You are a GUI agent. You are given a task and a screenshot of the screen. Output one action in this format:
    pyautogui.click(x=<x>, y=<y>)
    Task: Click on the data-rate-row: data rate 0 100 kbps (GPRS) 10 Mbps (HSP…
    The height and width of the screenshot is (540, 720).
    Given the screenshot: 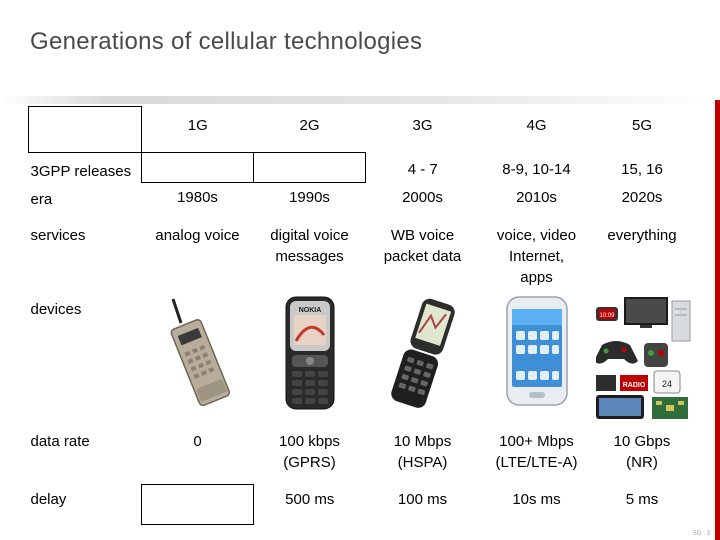 What is the action you would take?
    pyautogui.click(x=360, y=455)
    